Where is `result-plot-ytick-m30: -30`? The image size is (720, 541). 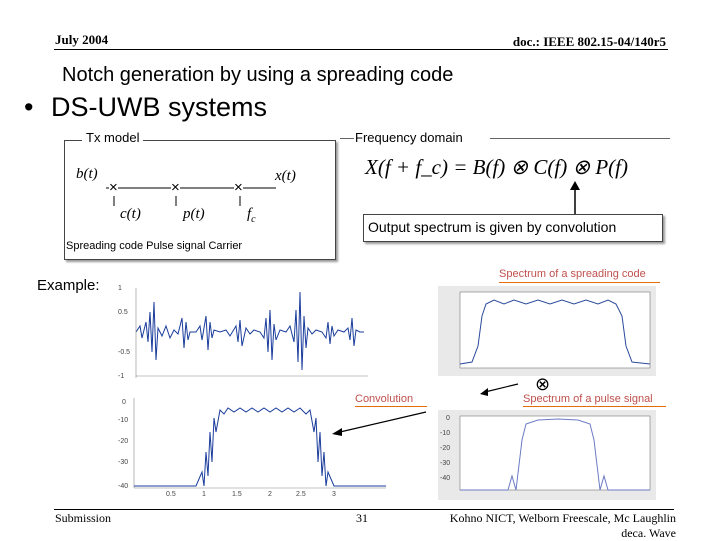 result-plot-ytick-m30: -30 is located at coordinates (123, 462).